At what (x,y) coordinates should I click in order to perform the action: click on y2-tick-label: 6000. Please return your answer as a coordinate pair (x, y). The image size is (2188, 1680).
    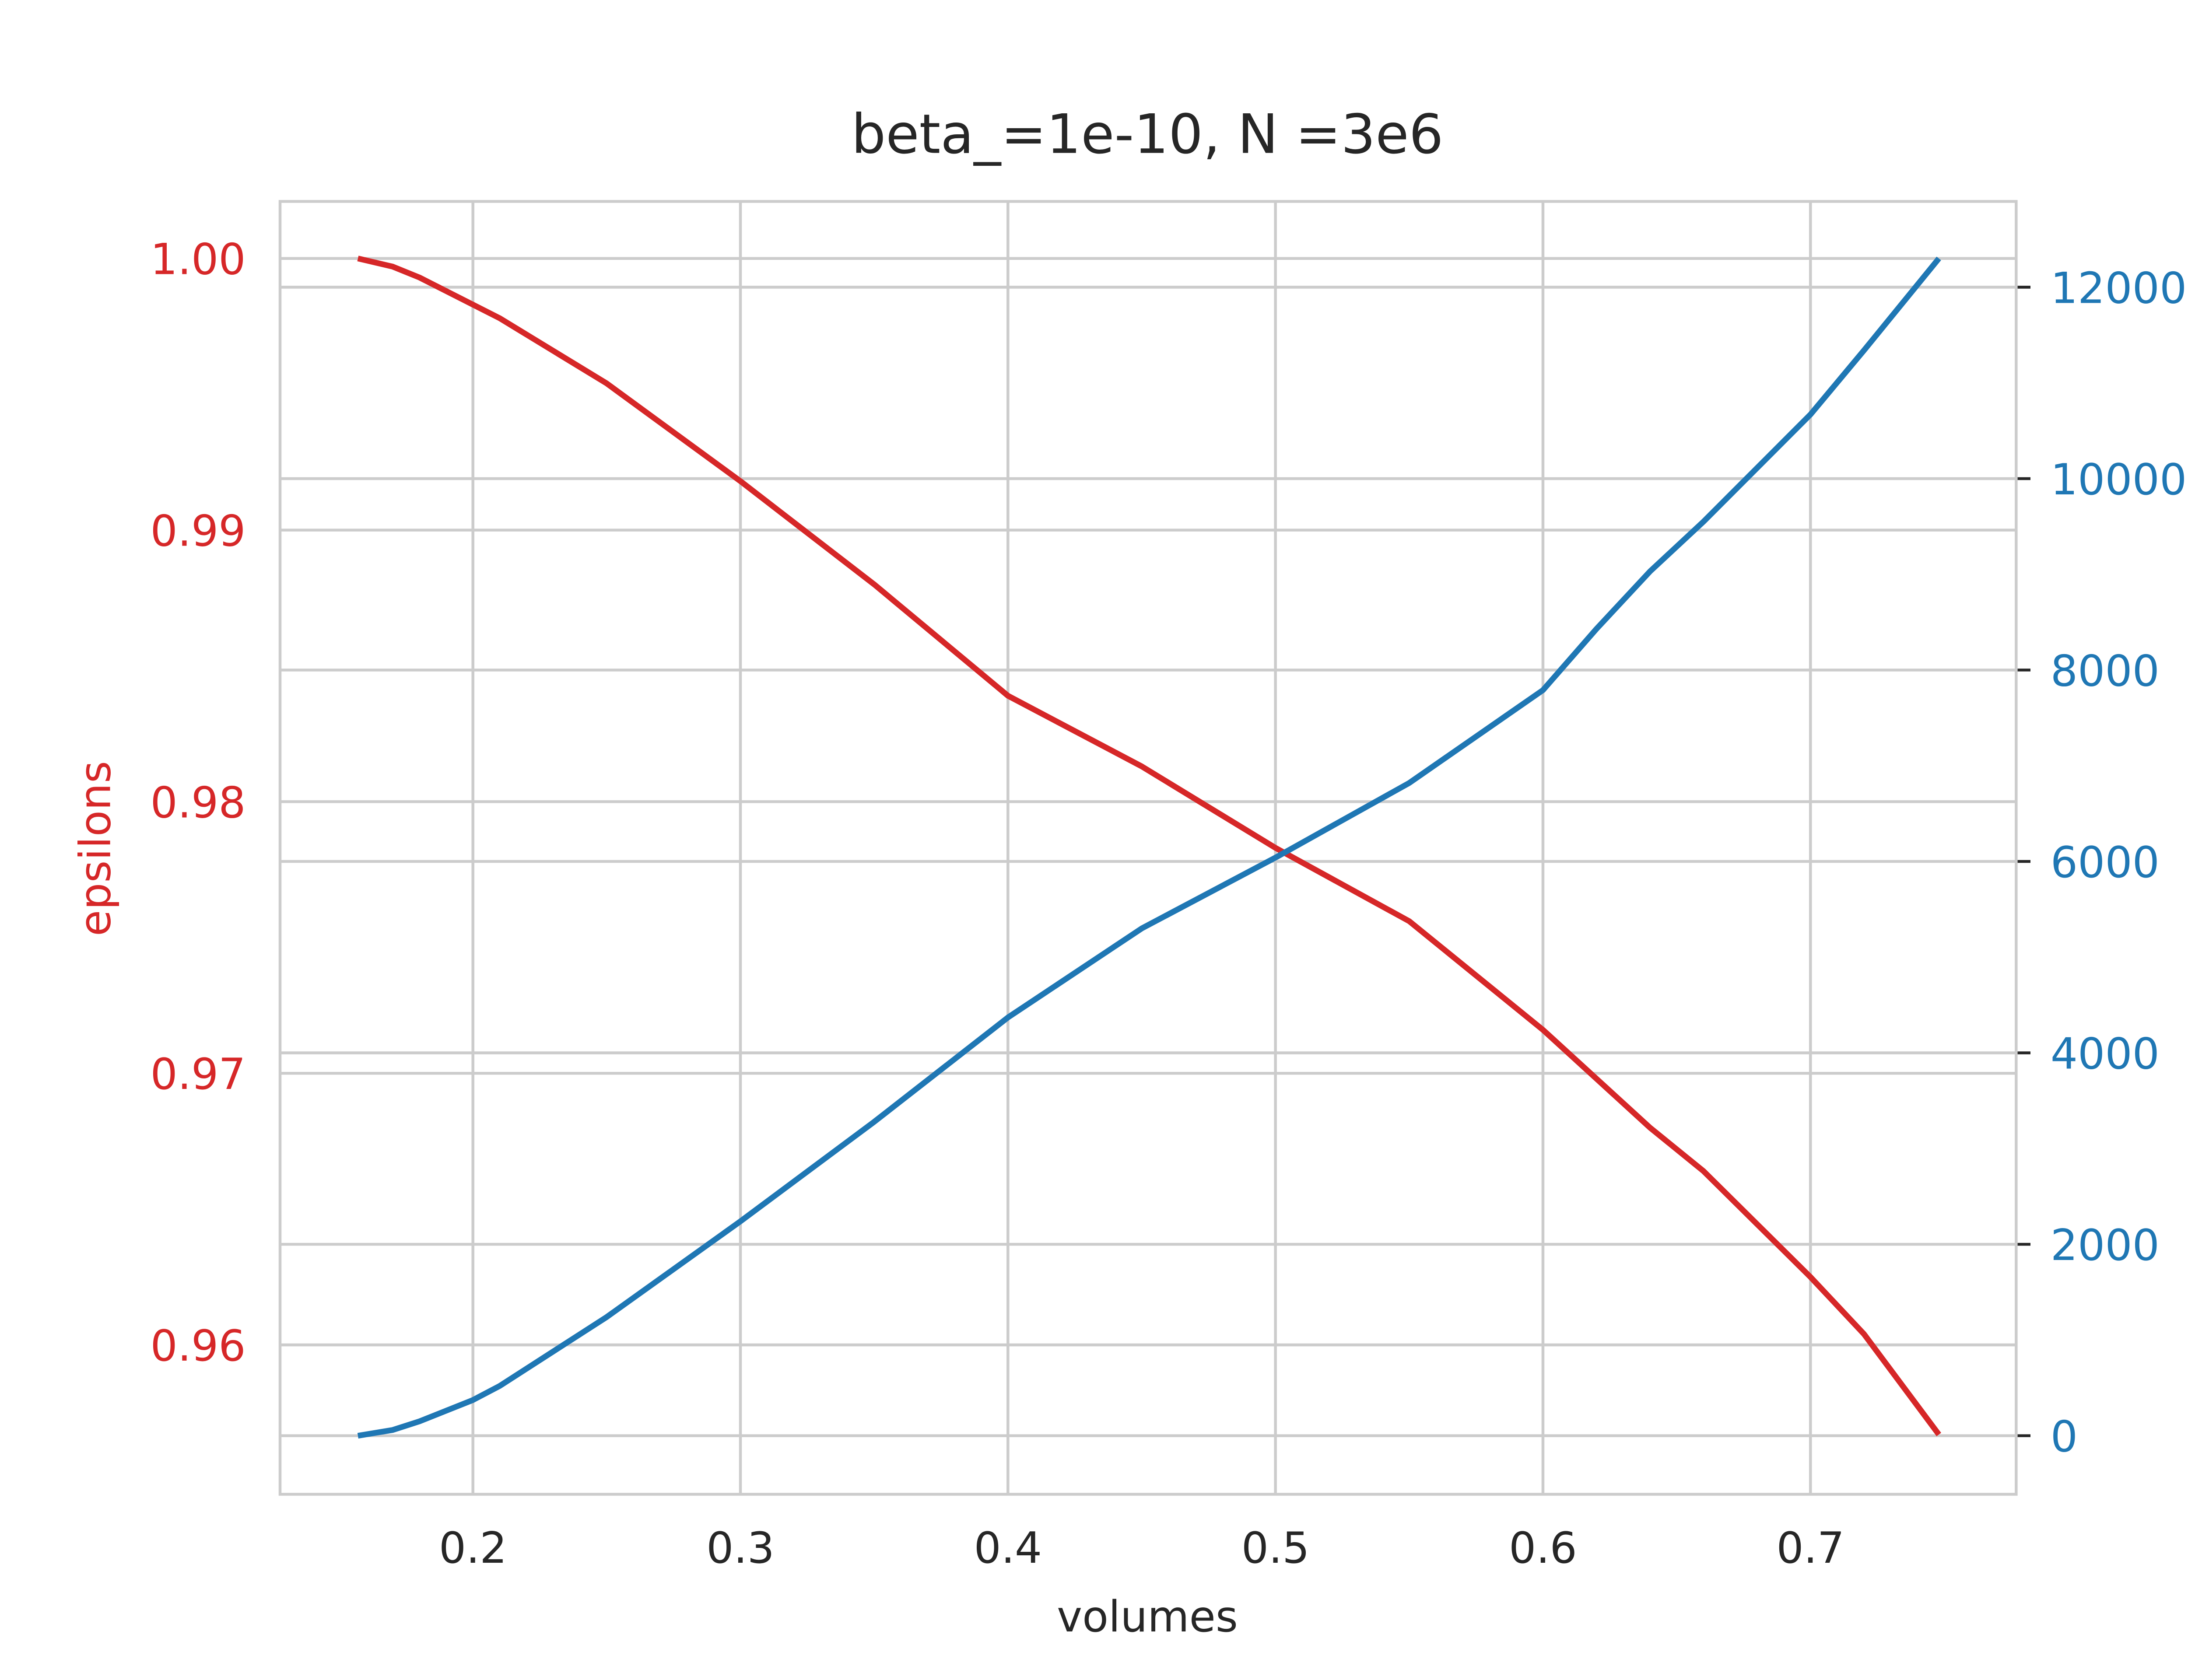
    Looking at the image, I should click on (2105, 863).